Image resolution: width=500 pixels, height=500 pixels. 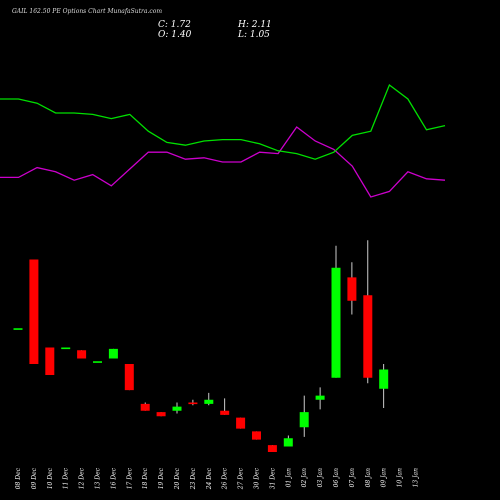 I want to click on x-tick-label: 08 Jan, so click(x=368, y=478).